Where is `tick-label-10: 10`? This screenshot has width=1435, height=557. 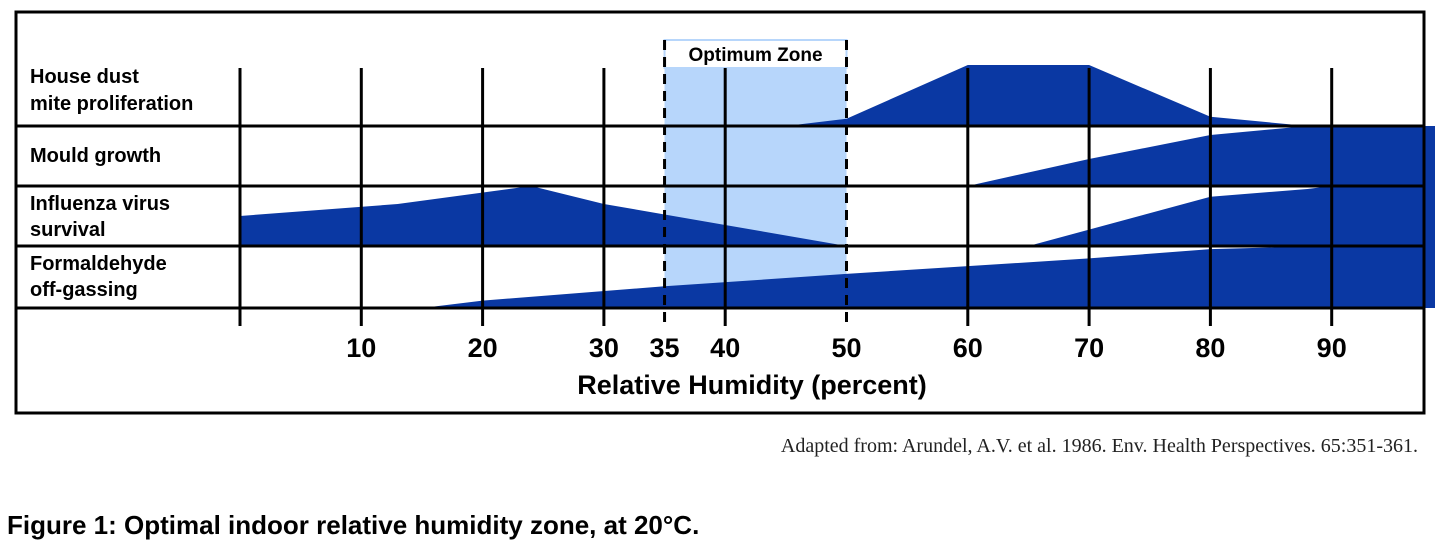
tick-label-10: 10 is located at coordinates (361, 348).